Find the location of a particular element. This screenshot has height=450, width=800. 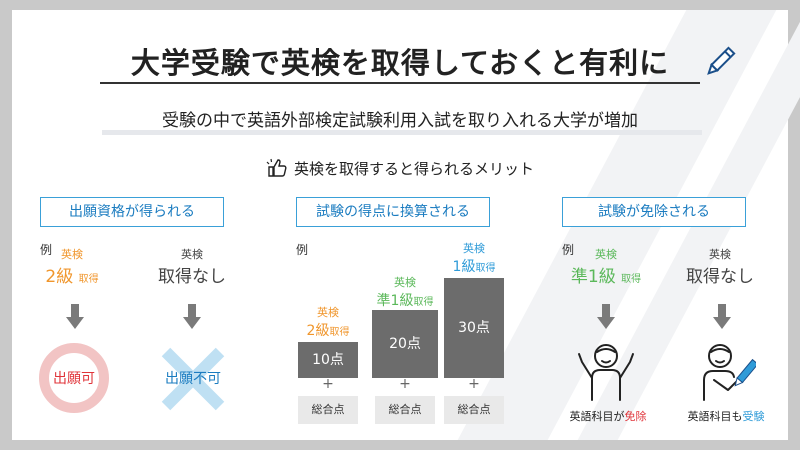

section1-result-ok: 出願可 is located at coordinates (74, 379).